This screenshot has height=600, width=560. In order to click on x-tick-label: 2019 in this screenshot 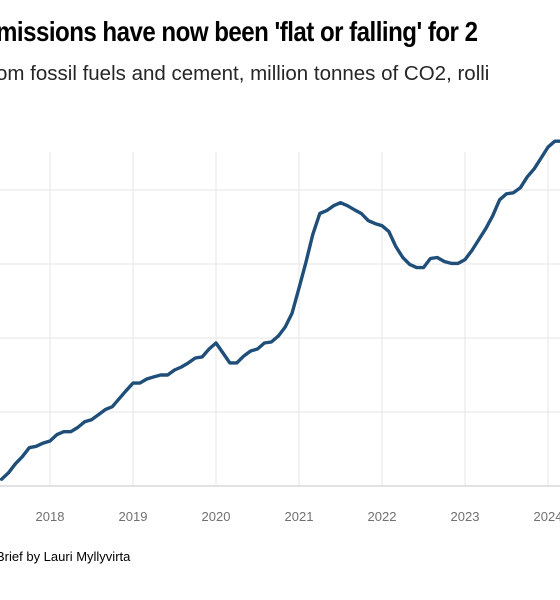, I will do `click(133, 516)`.